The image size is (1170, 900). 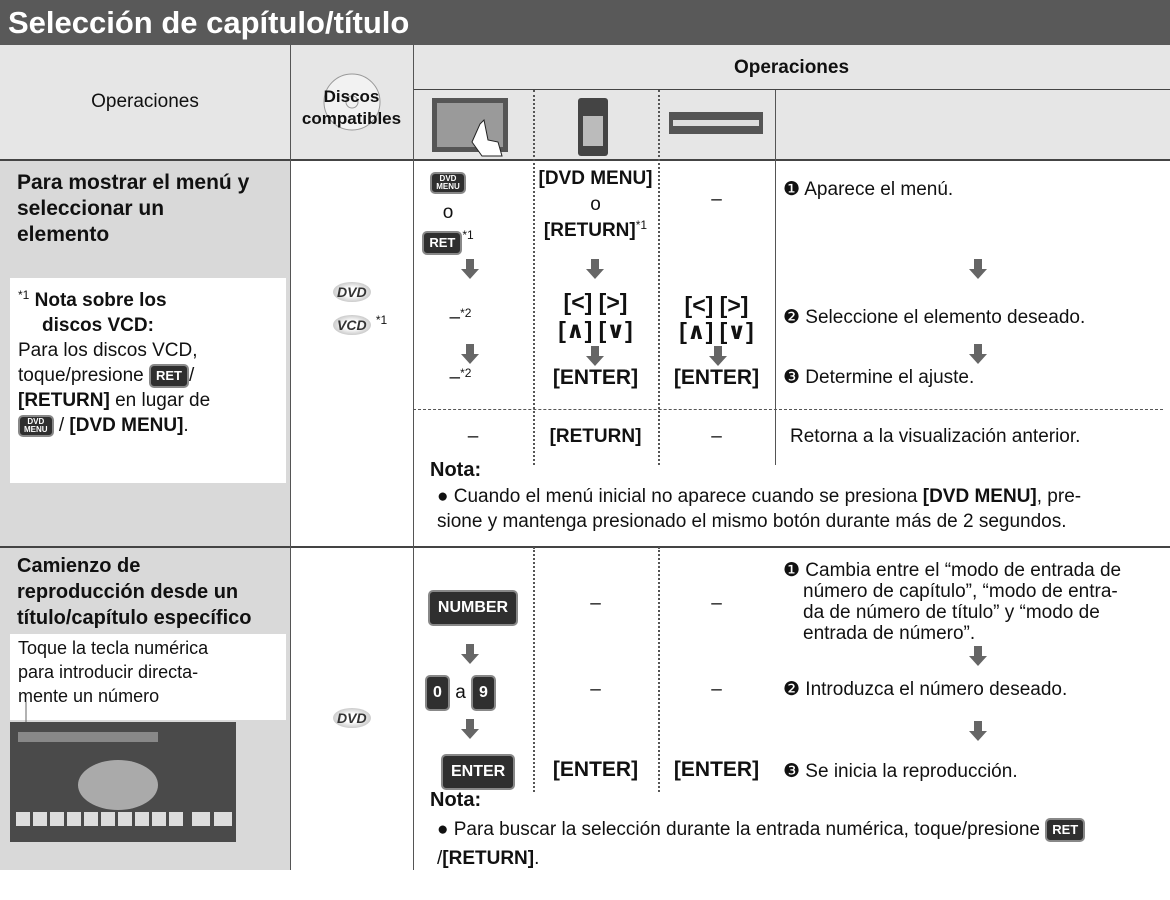 What do you see at coordinates (791, 67) in the screenshot?
I see `column-group-header: Operaciones` at bounding box center [791, 67].